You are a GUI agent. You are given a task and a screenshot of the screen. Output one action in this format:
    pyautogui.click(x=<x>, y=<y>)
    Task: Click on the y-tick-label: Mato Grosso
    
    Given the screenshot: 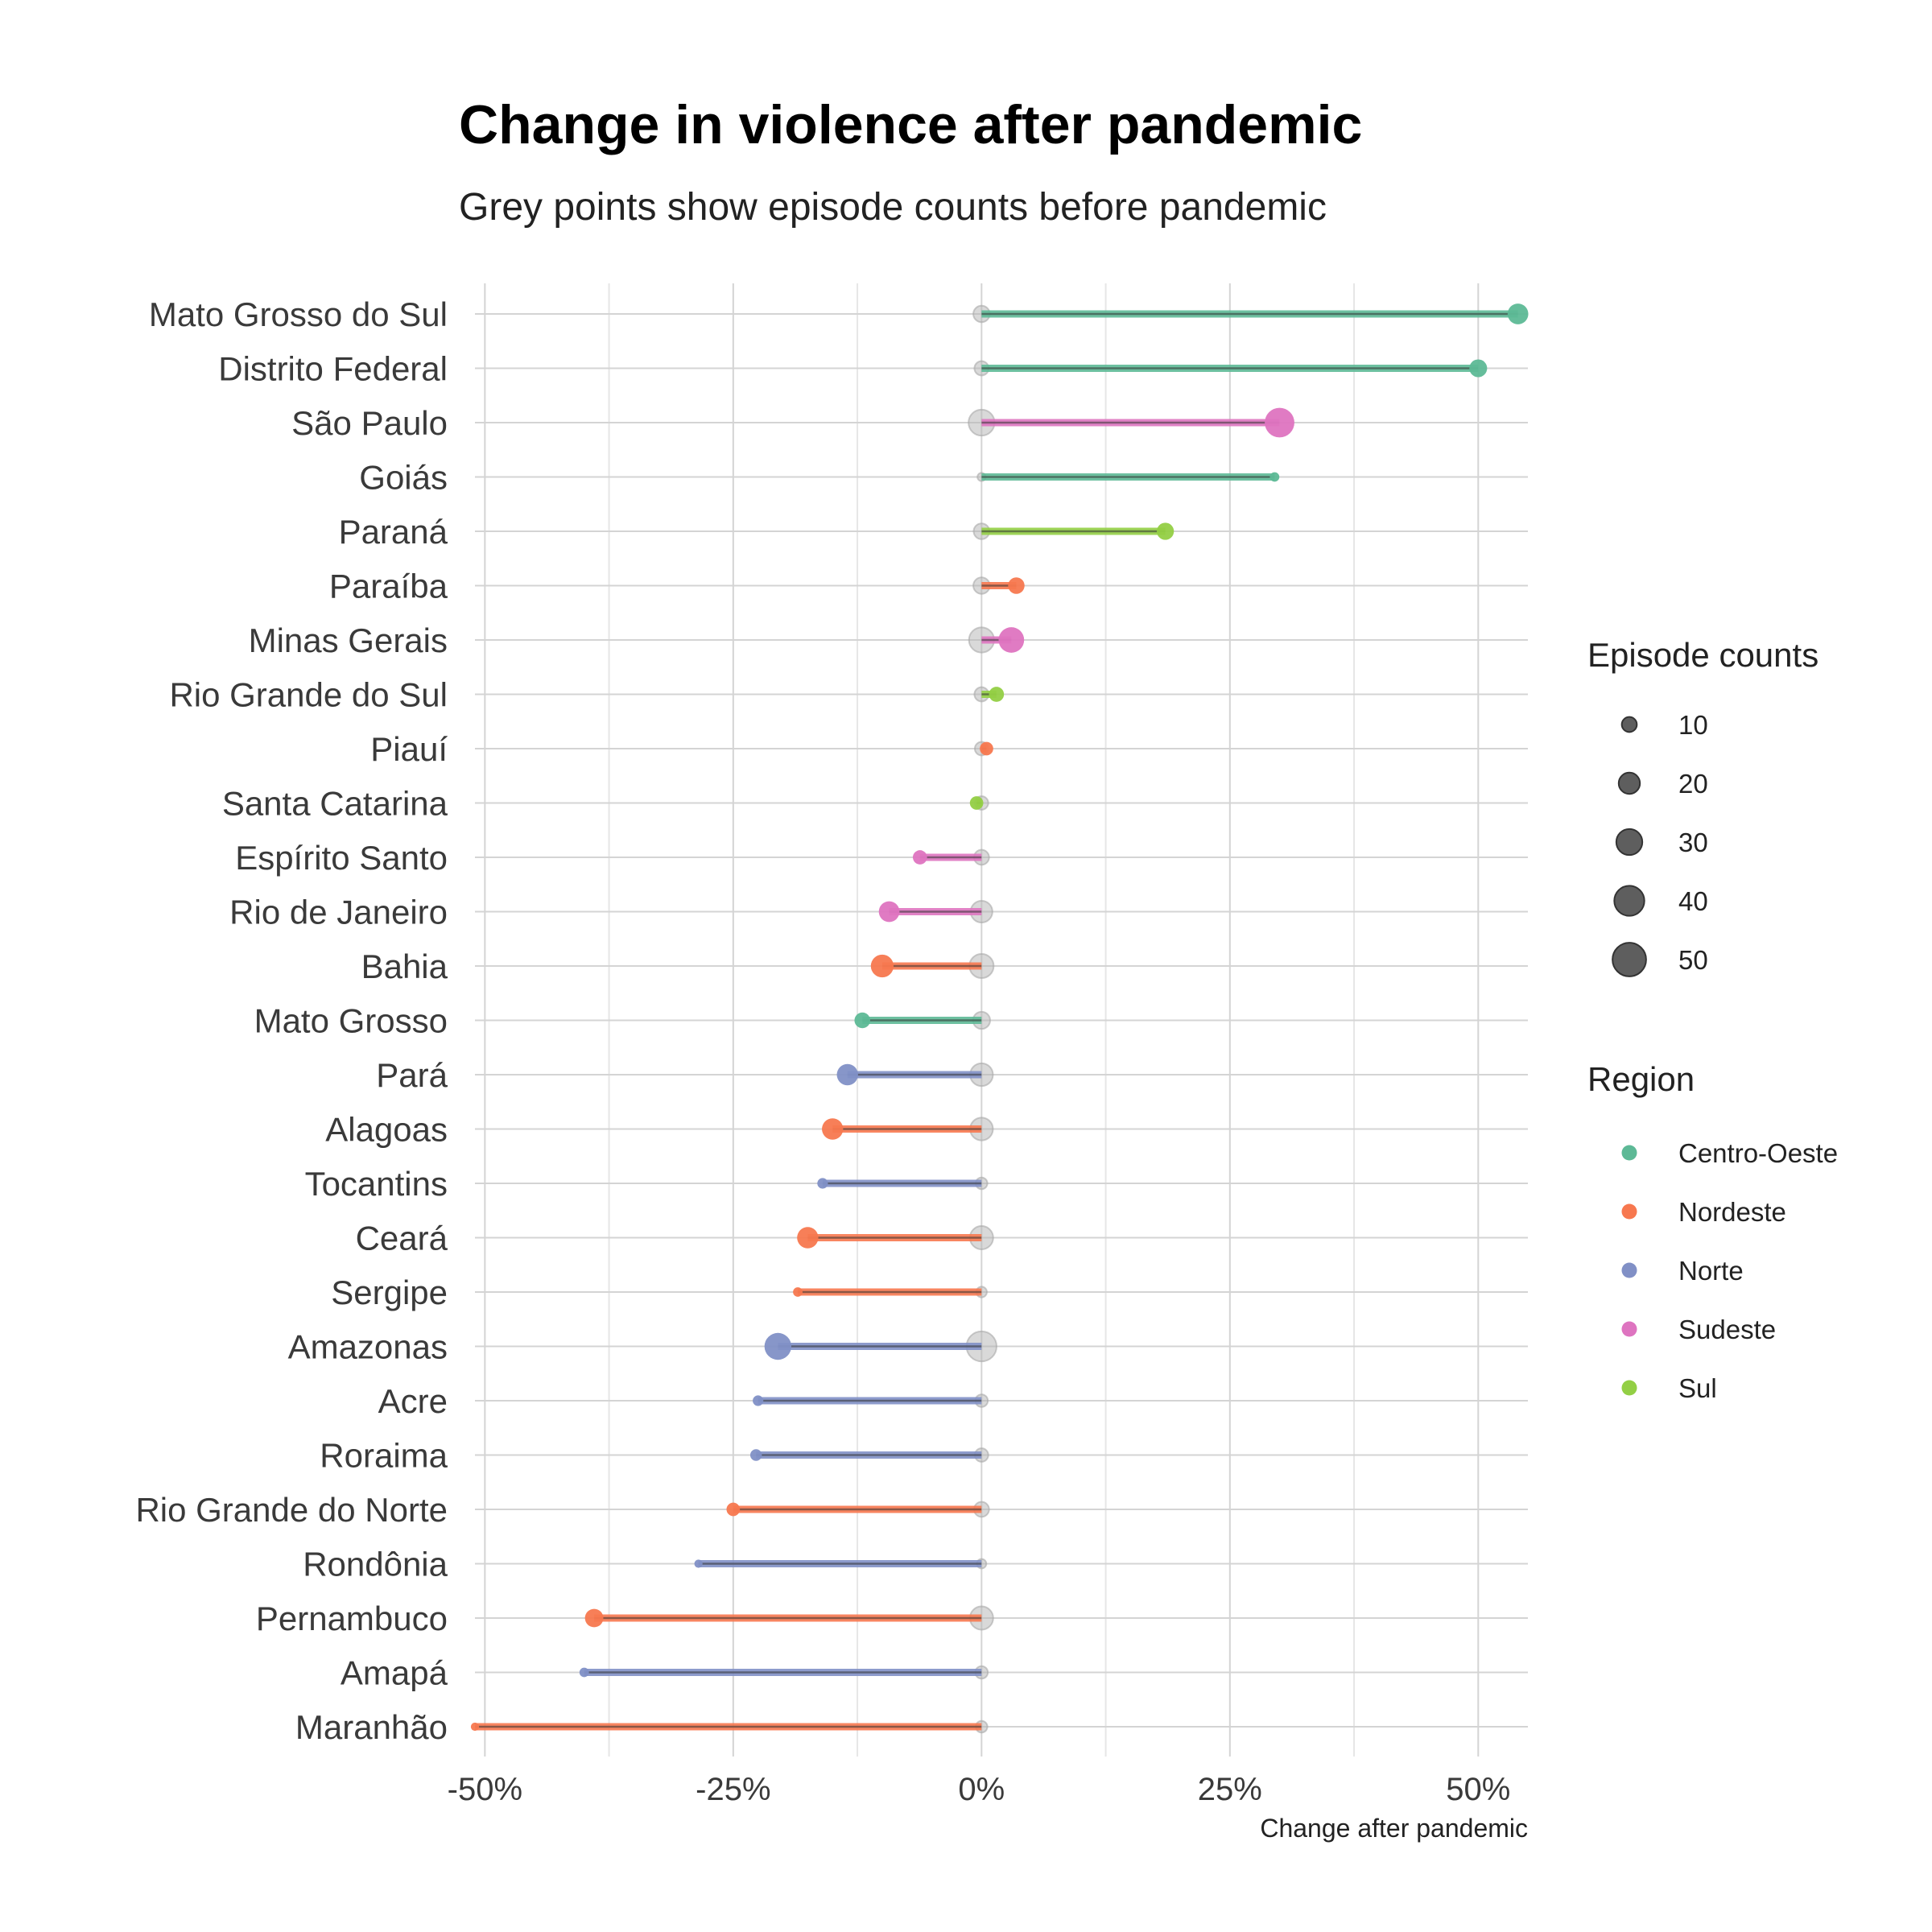 What is the action you would take?
    pyautogui.click(x=351, y=1021)
    